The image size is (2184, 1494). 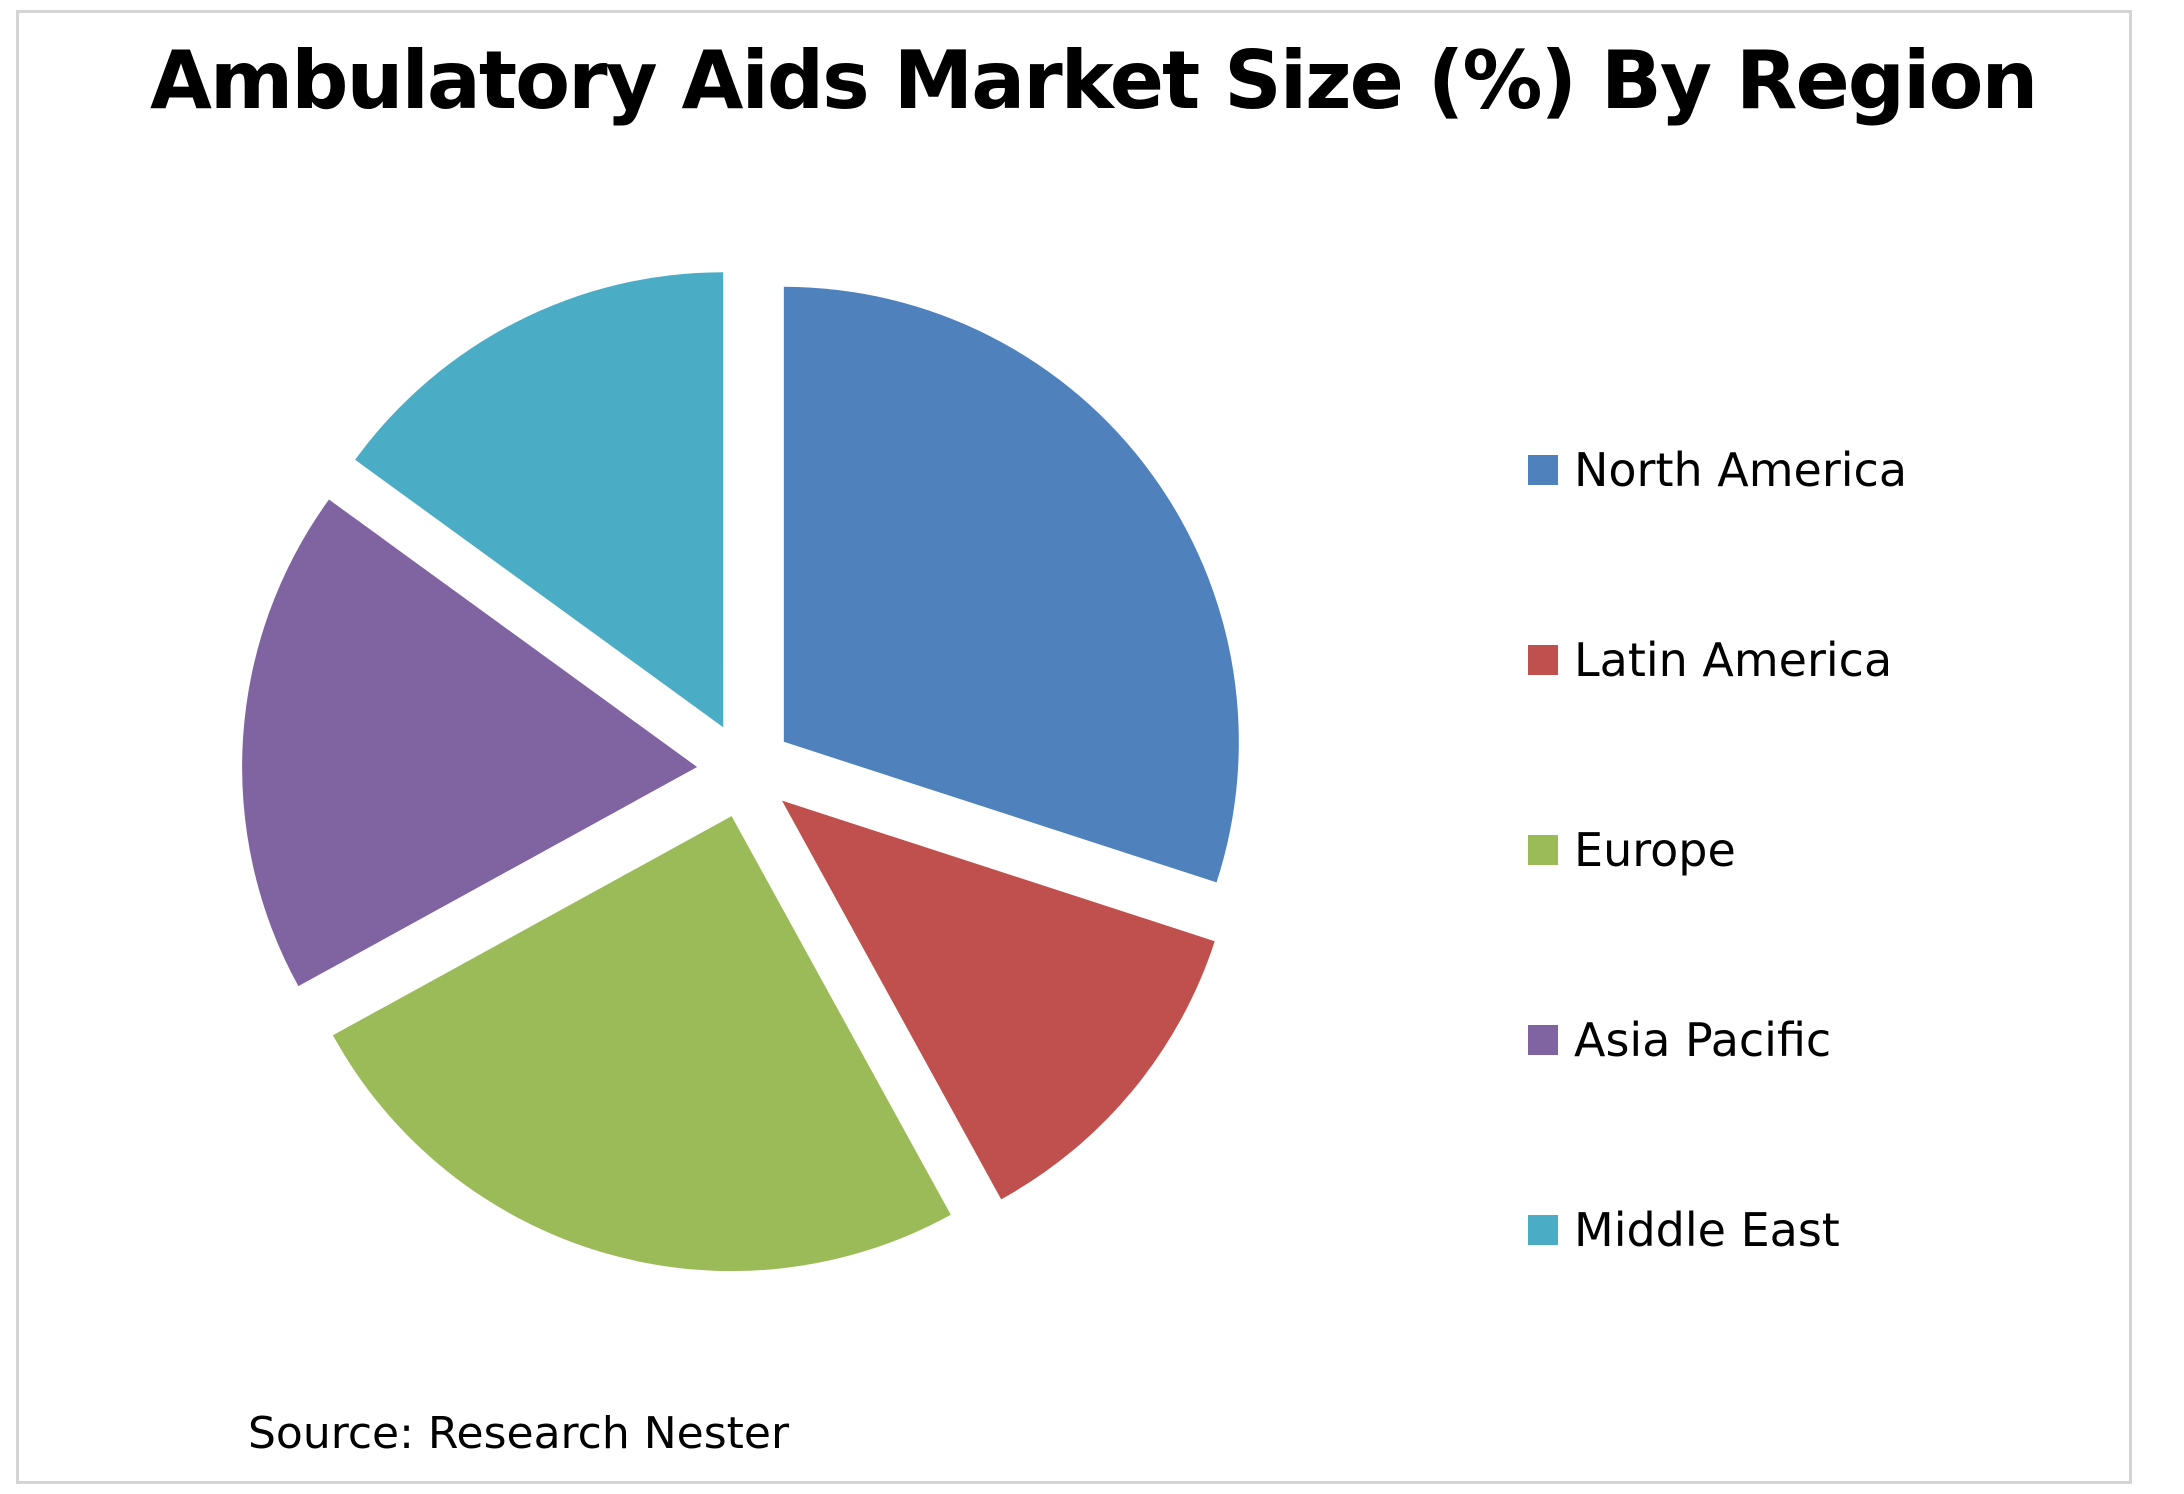 I want to click on legend-item-latin-america: Latin America, so click(x=1710, y=660).